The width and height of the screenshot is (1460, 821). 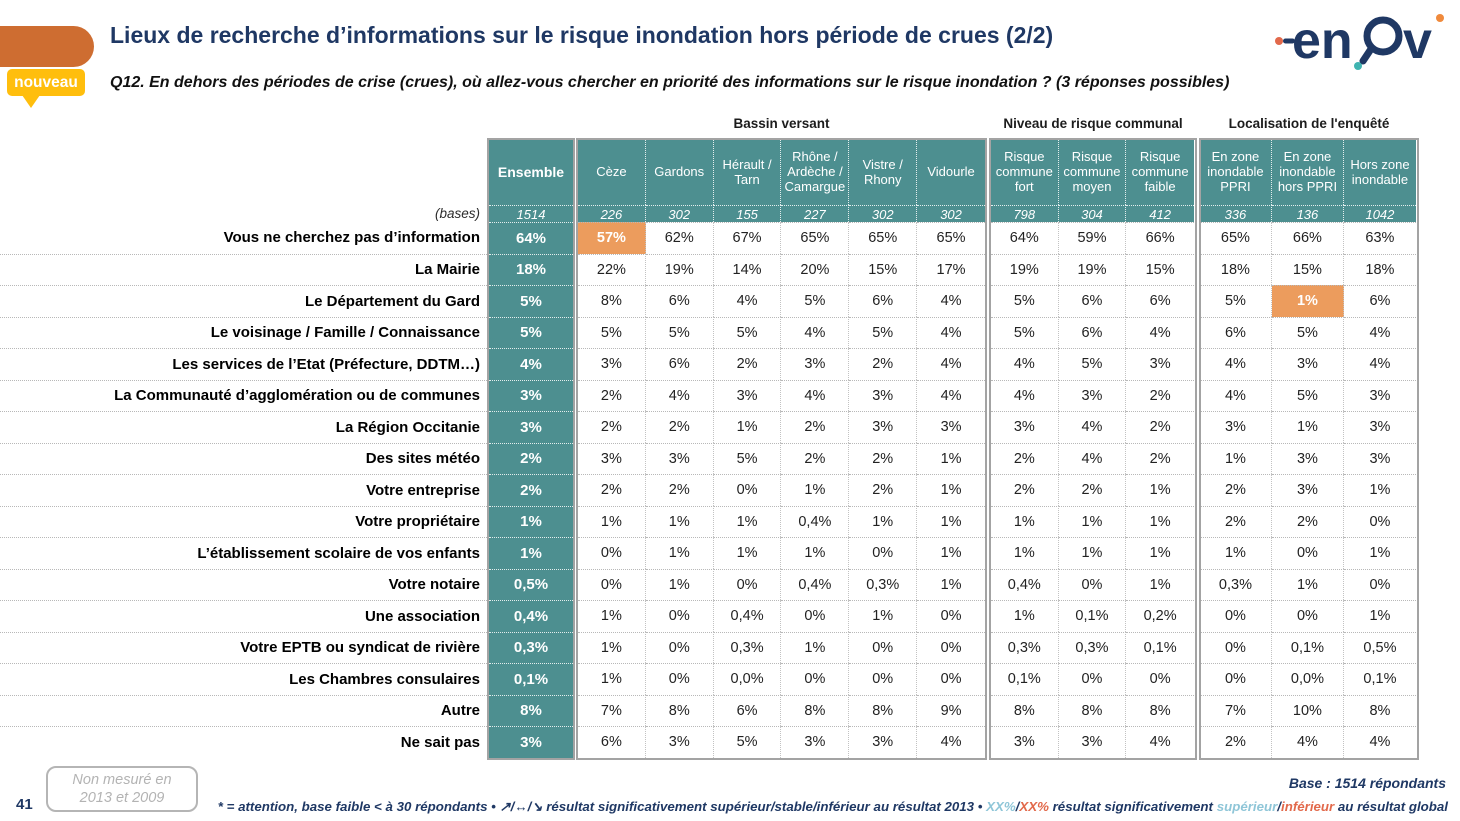 I want to click on value-cell: 0,1%, so click(x=1379, y=679).